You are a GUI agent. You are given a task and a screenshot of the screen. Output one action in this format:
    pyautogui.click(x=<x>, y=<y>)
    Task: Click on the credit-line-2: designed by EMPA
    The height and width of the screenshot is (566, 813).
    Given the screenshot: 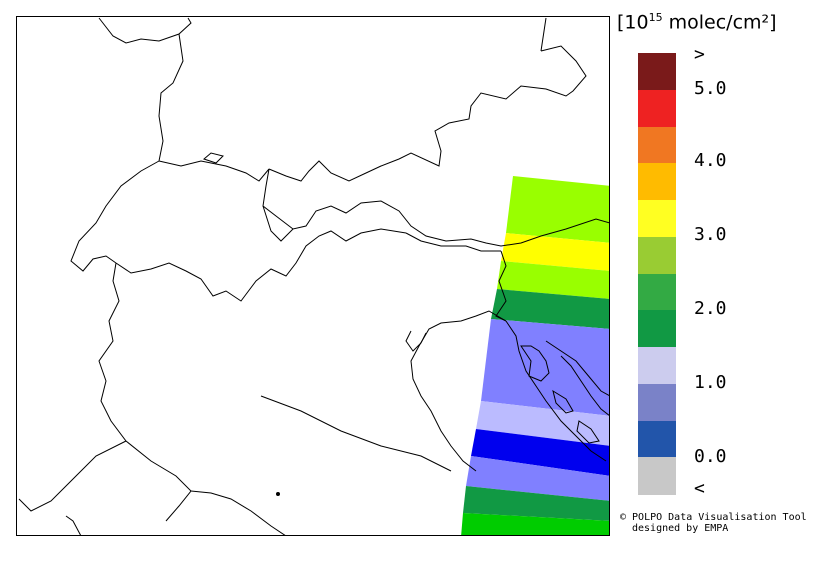 What is the action you would take?
    pyautogui.click(x=680, y=528)
    